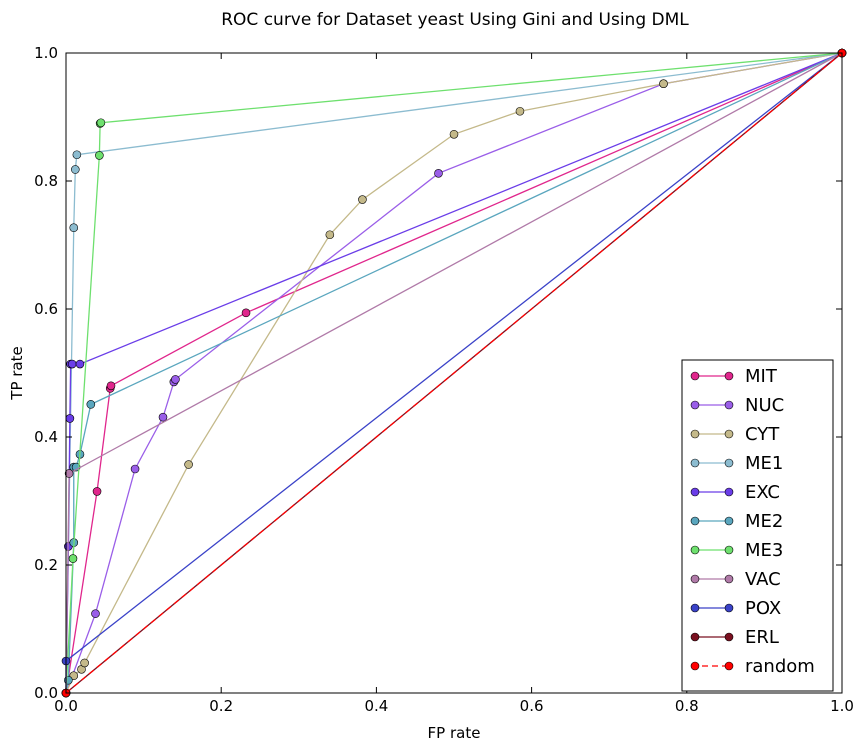  Describe the element at coordinates (91, 404) in the screenshot. I see `data-point-me2` at that location.